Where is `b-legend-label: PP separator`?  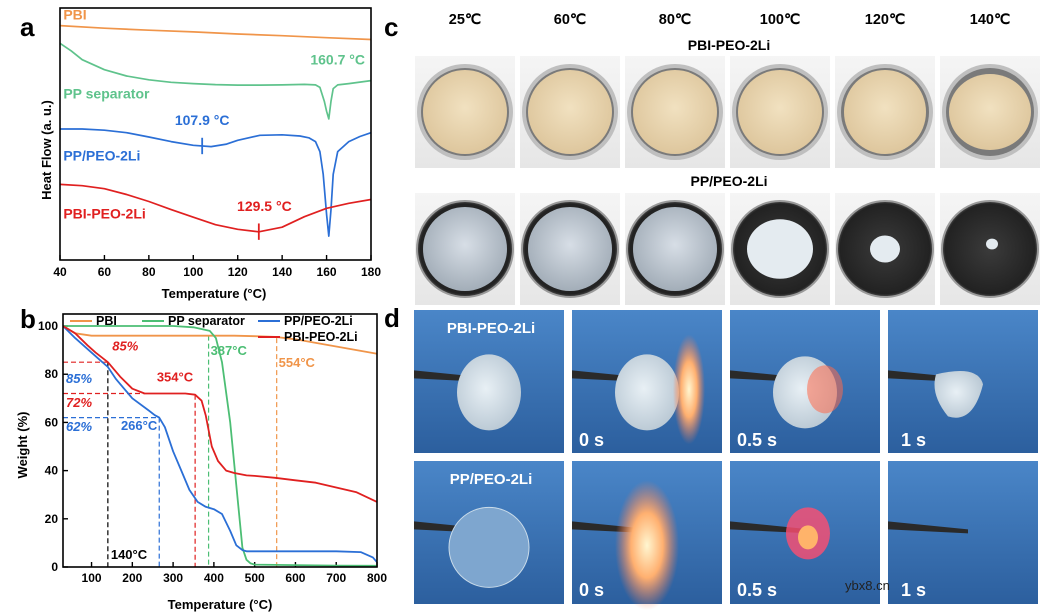 b-legend-label: PP separator is located at coordinates (206, 321).